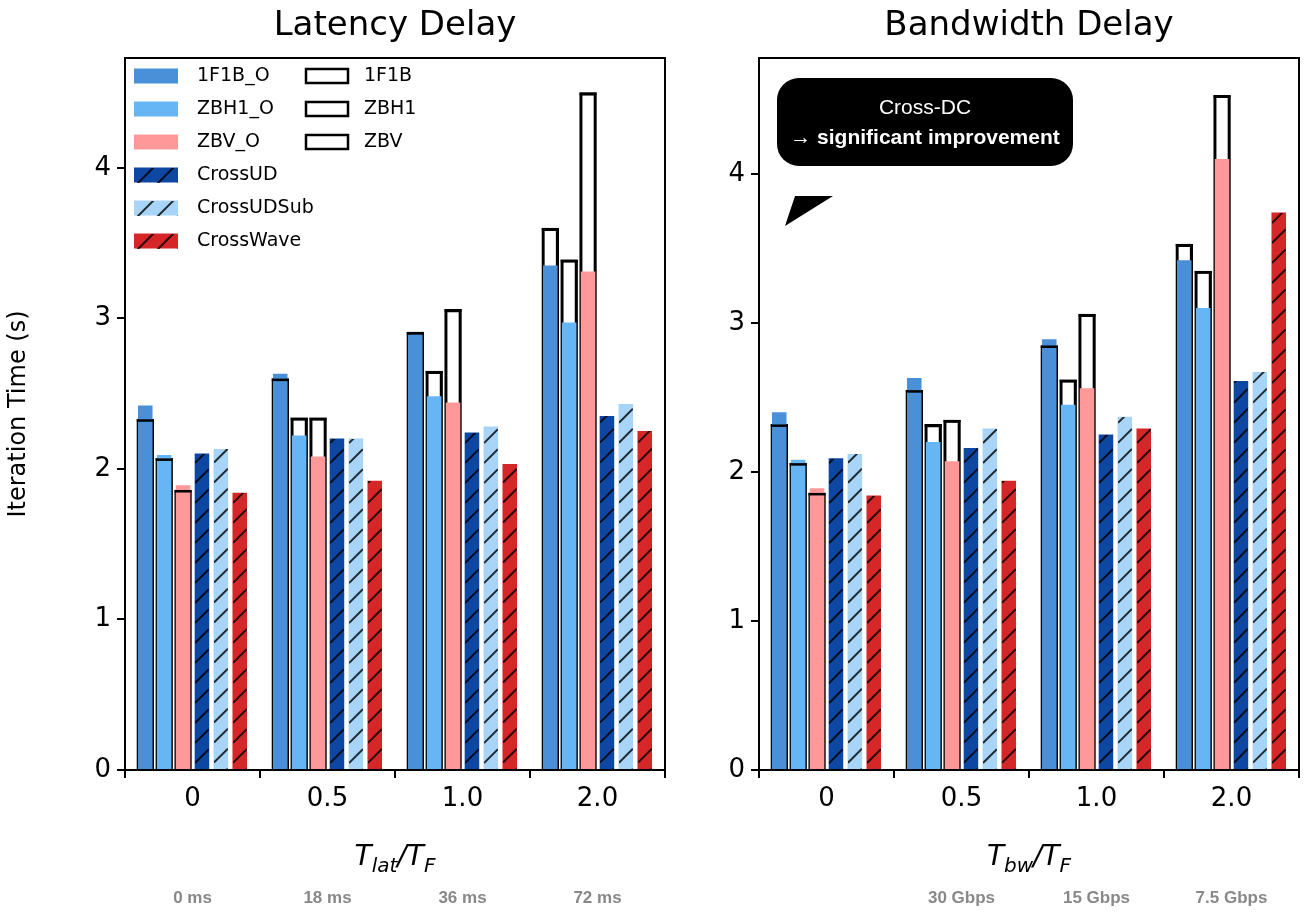 The image size is (1311, 913). Describe the element at coordinates (1231, 897) in the screenshot. I see `text: 7.5 Gbps` at that location.